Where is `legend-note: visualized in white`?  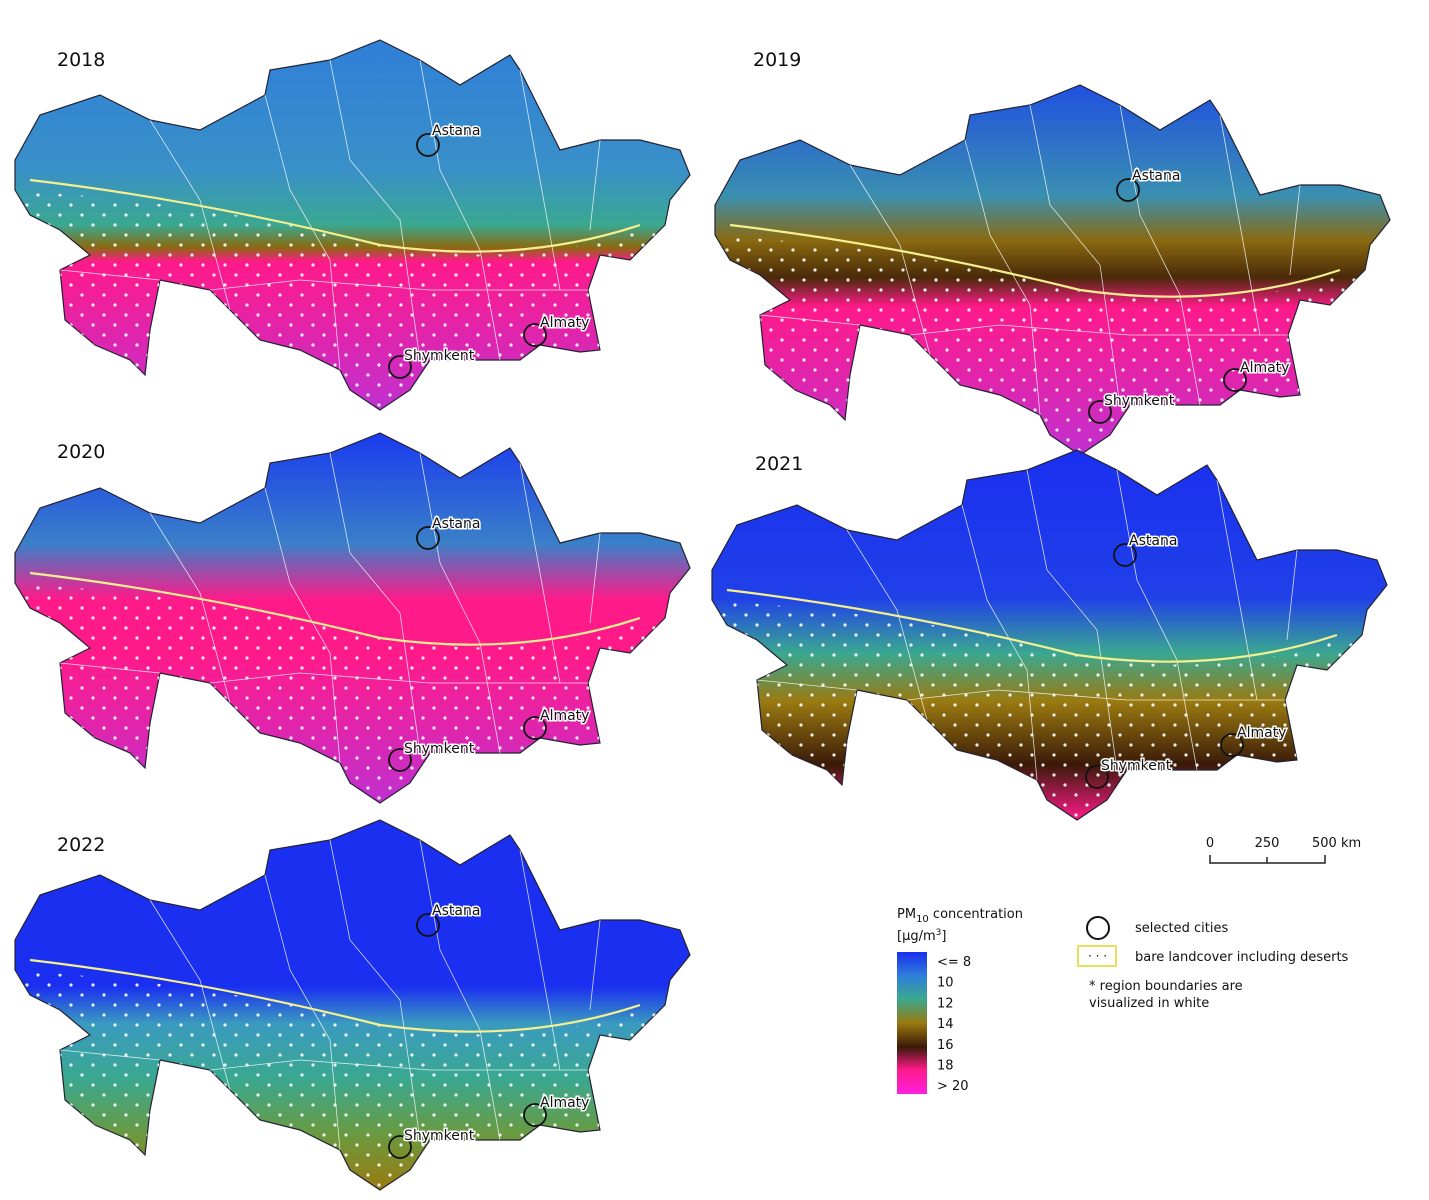
legend-note: visualized in white is located at coordinates (1149, 1003).